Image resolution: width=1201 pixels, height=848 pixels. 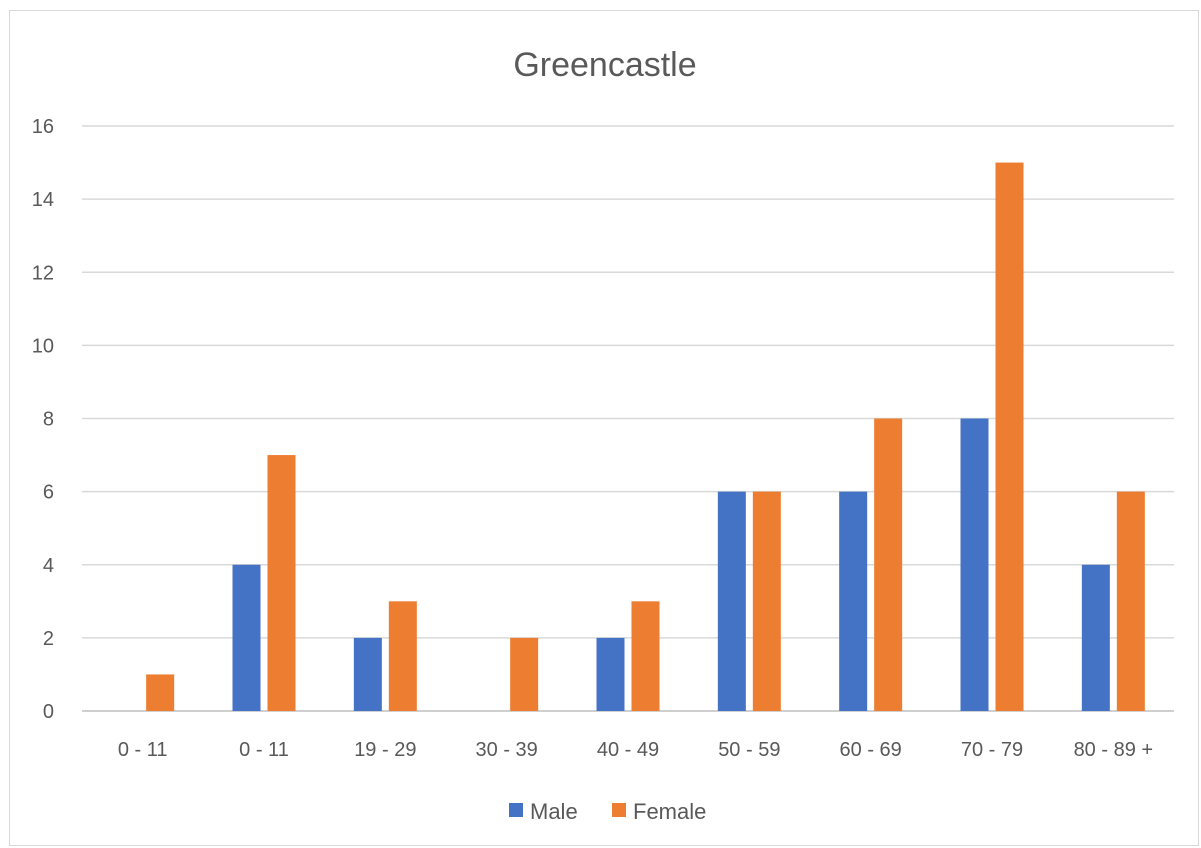 I want to click on y-tick-label: 2, so click(x=48, y=639).